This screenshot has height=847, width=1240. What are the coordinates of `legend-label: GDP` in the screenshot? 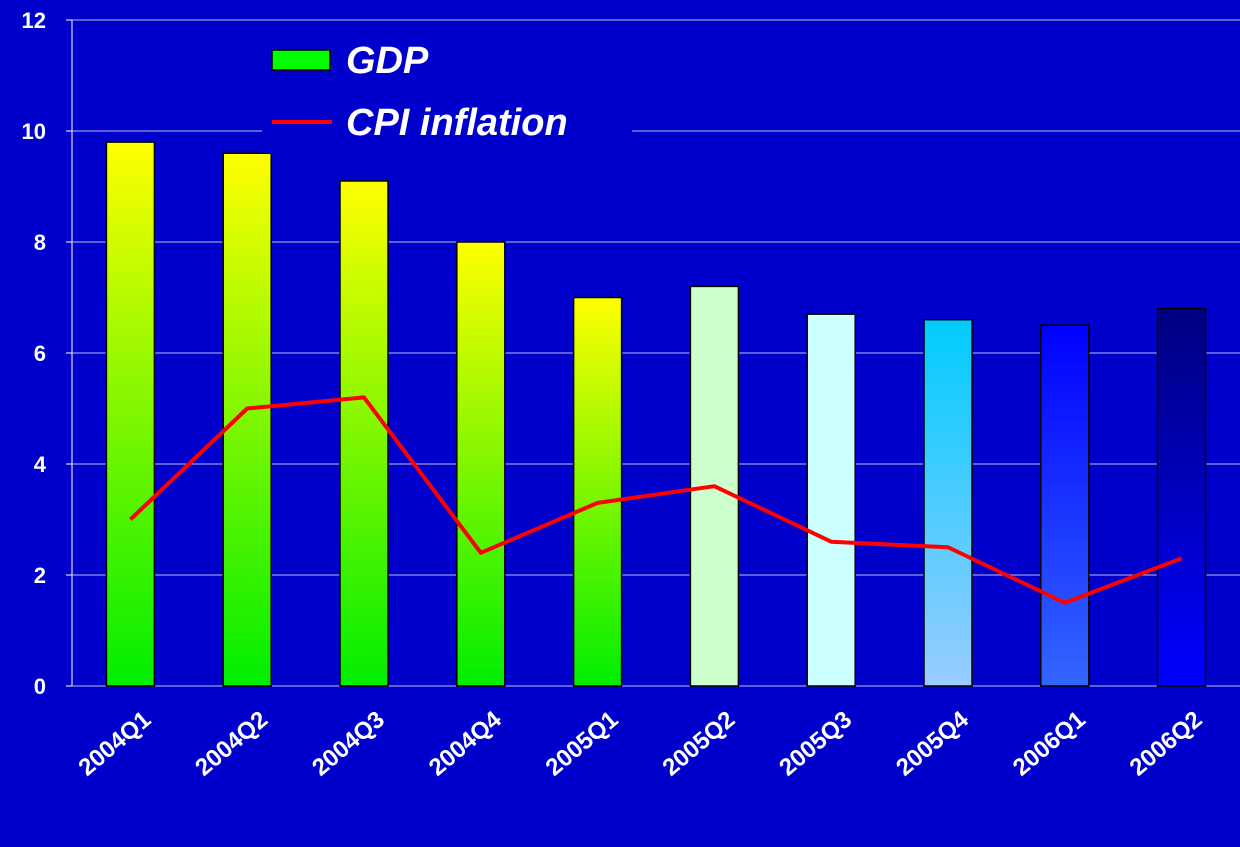 It's located at (387, 61).